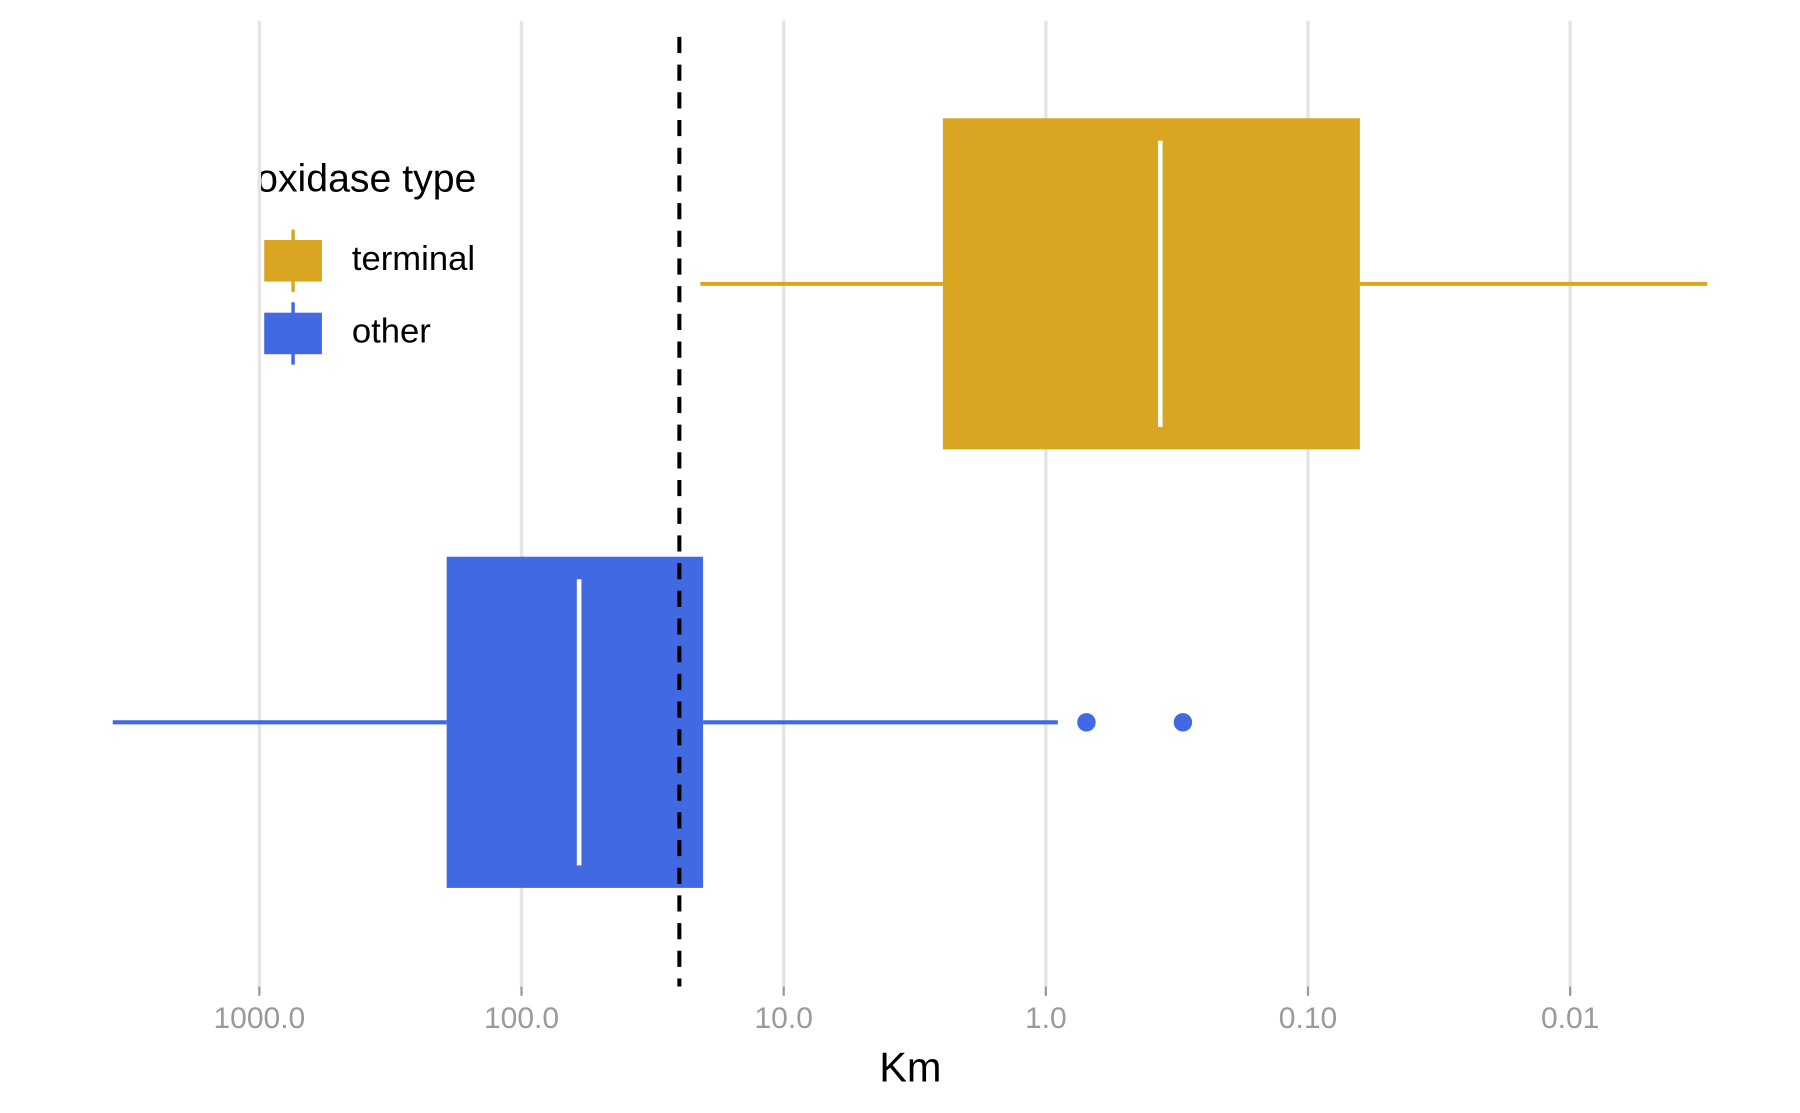 Image resolution: width=1800 pixels, height=1113 pixels. What do you see at coordinates (910, 1067) in the screenshot?
I see `x-axis-label: Km` at bounding box center [910, 1067].